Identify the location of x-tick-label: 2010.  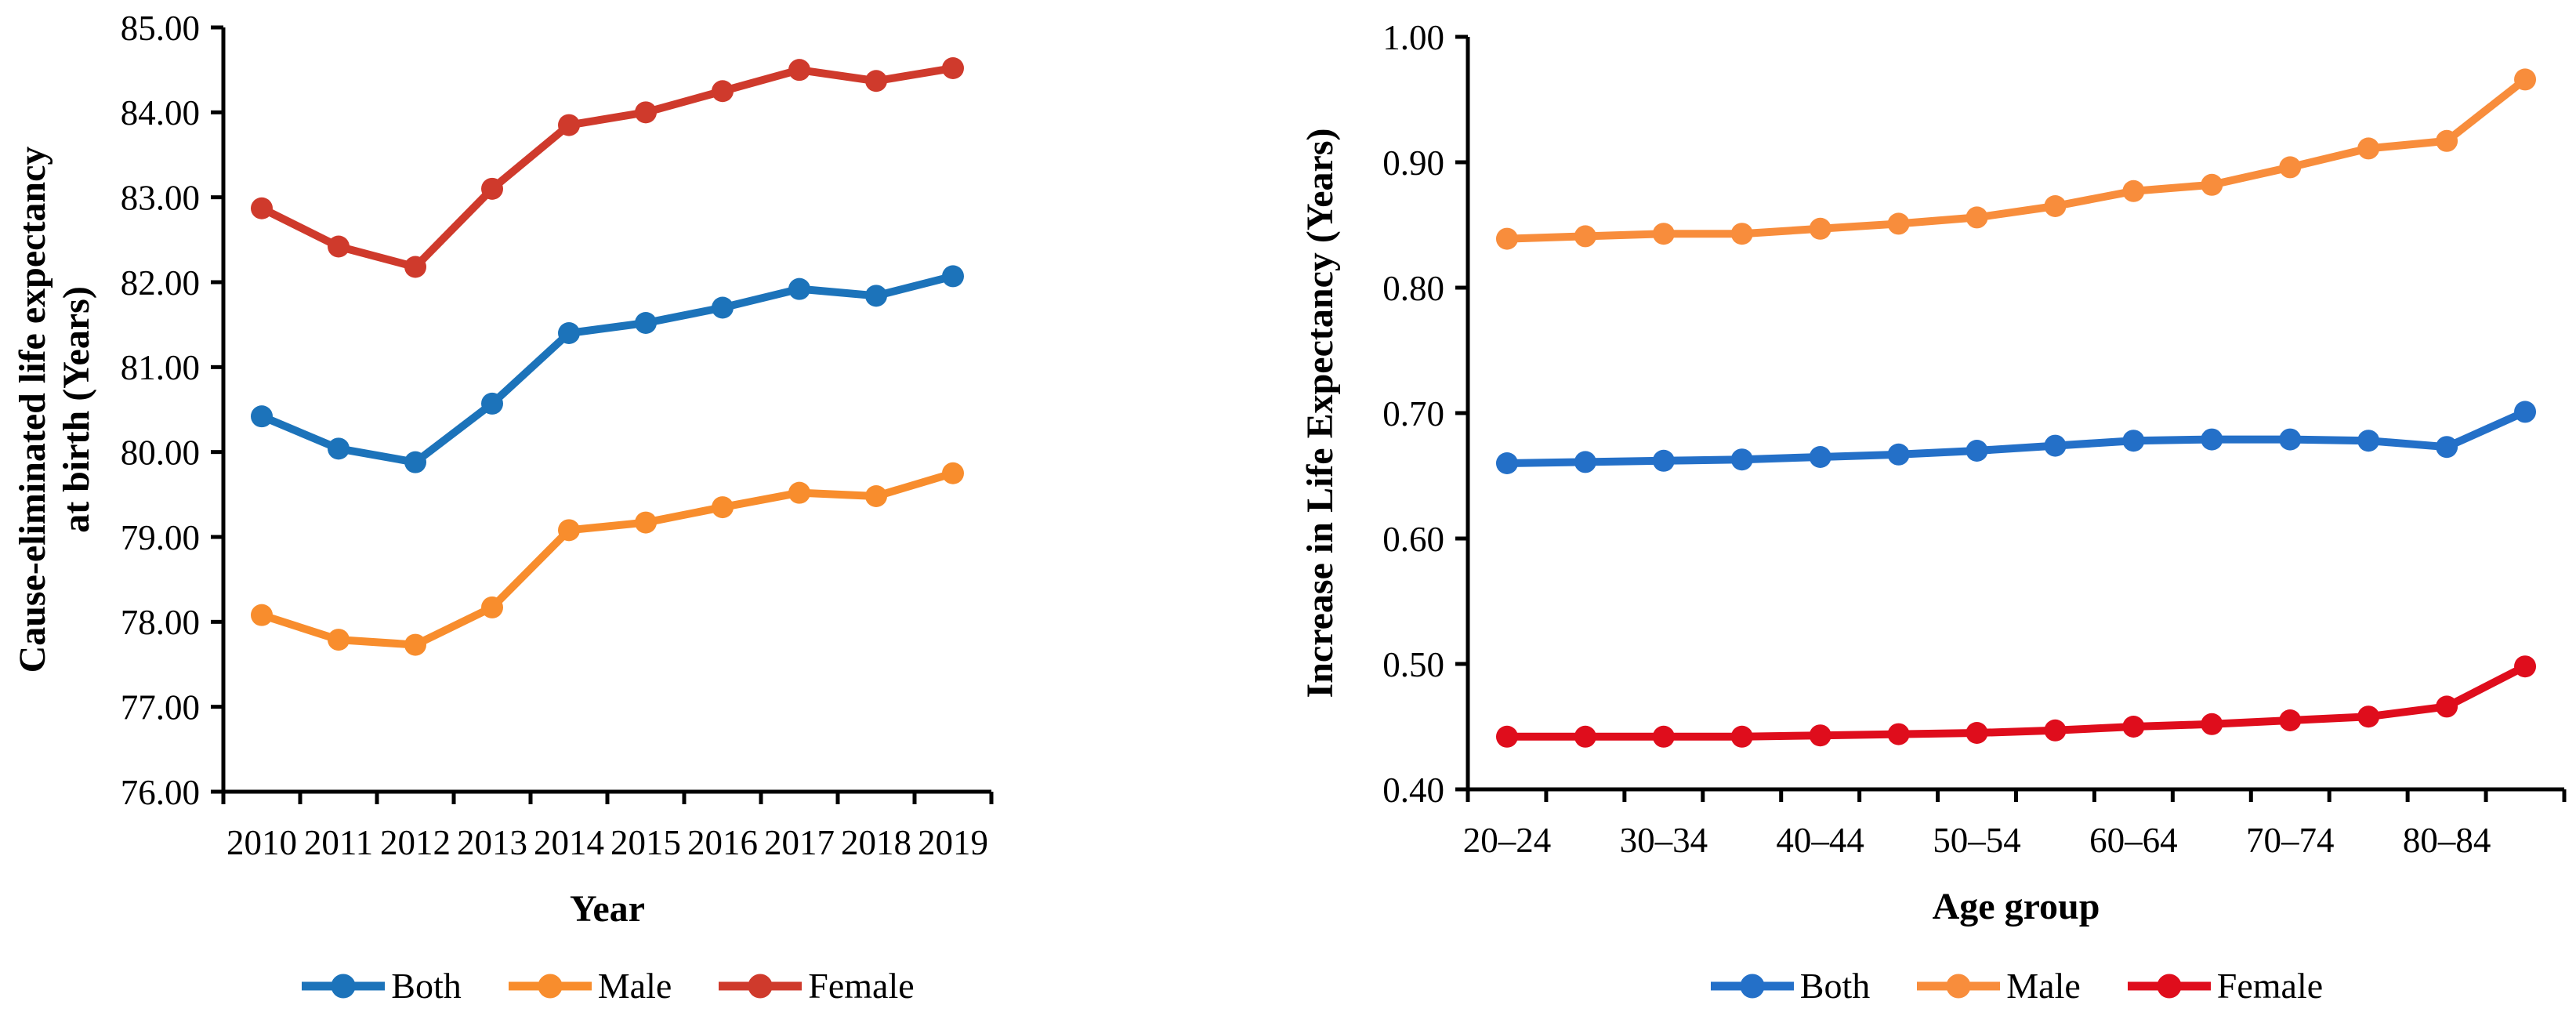
(261, 842).